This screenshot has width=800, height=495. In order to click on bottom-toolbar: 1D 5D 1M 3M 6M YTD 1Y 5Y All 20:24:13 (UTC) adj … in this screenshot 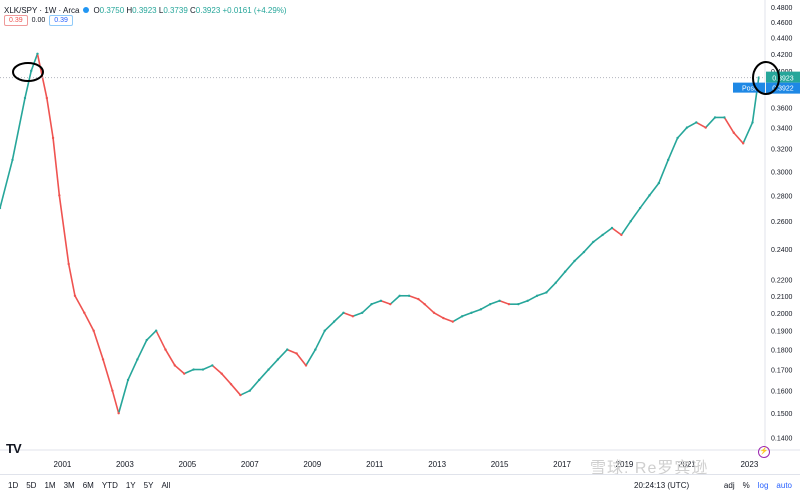, I will do `click(400, 484)`.